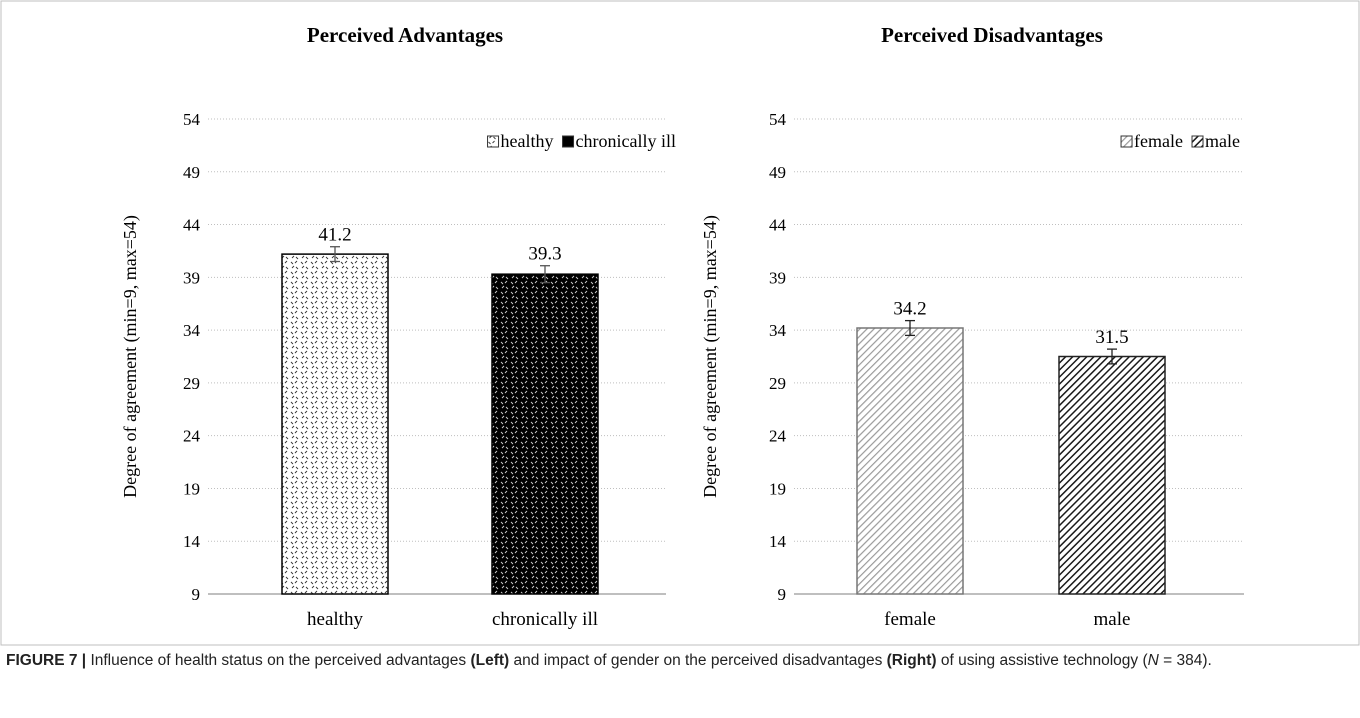 The image size is (1360, 718). Describe the element at coordinates (1153, 660) in the screenshot. I see `caption-n: N` at that location.